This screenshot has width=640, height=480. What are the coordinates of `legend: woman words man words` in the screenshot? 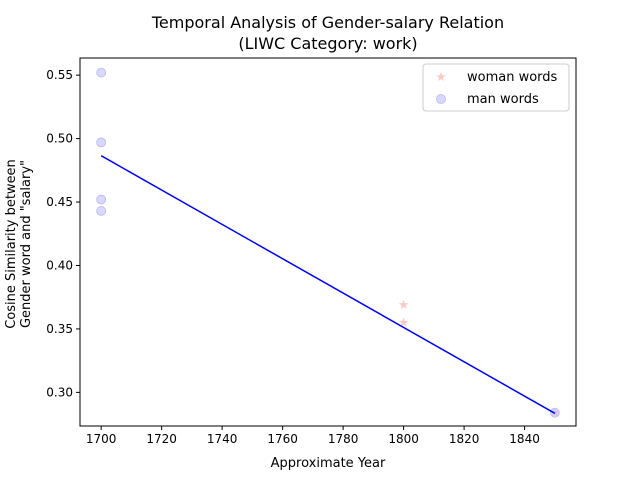 It's located at (496, 87).